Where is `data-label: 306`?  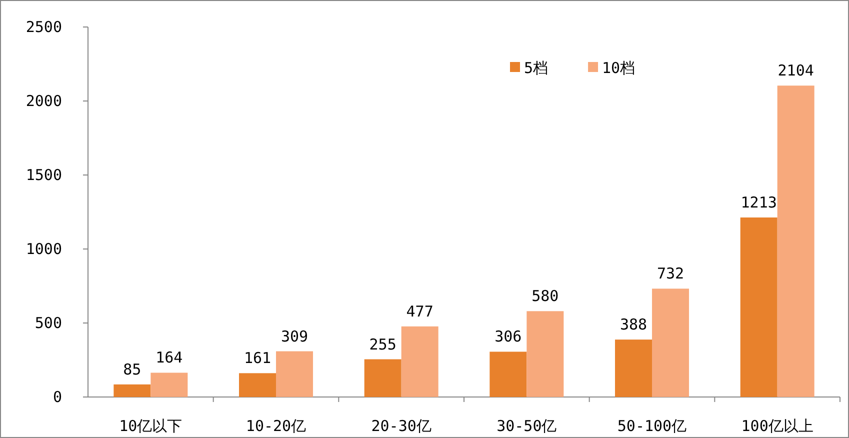 data-label: 306 is located at coordinates (508, 337).